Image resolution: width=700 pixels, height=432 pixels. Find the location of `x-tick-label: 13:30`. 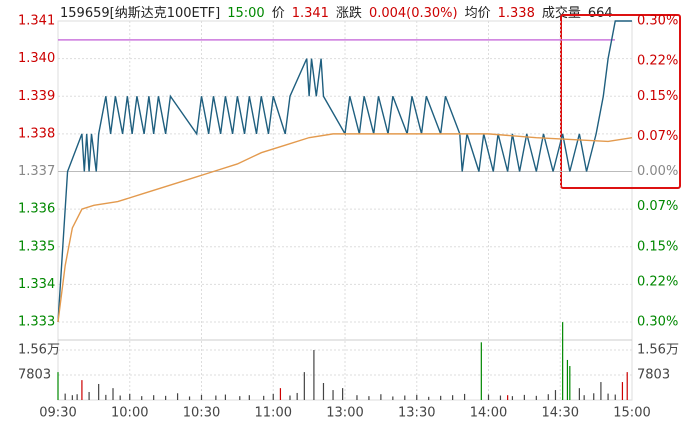

x-tick-label: 13:30 is located at coordinates (416, 413).